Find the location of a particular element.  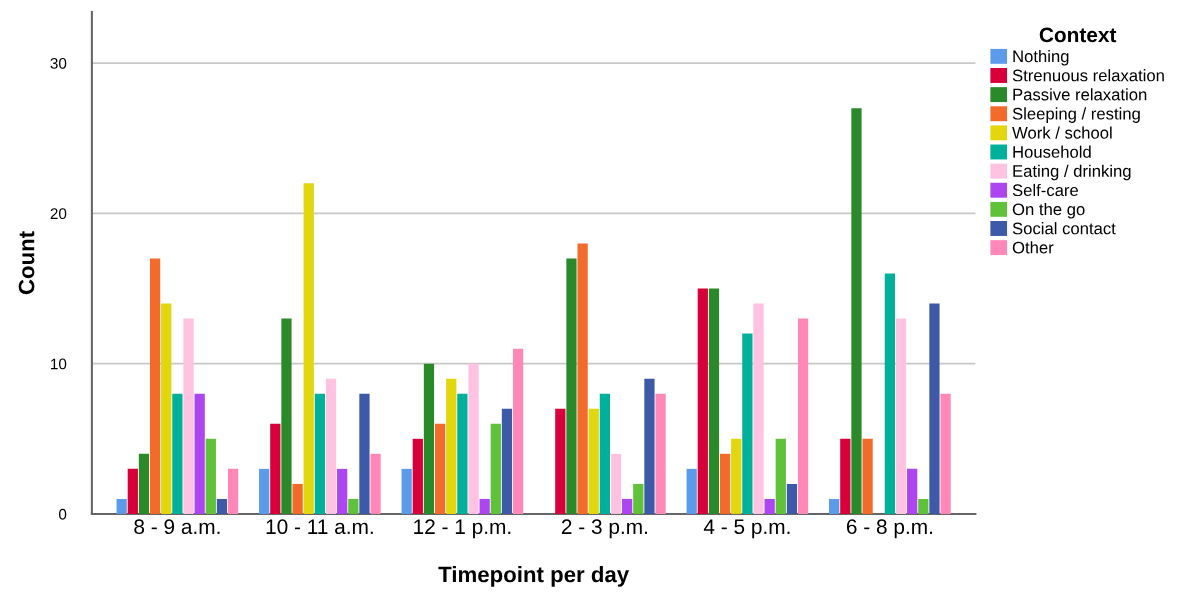

x-tick-label: 2 - 3 p.m. is located at coordinates (604, 529).